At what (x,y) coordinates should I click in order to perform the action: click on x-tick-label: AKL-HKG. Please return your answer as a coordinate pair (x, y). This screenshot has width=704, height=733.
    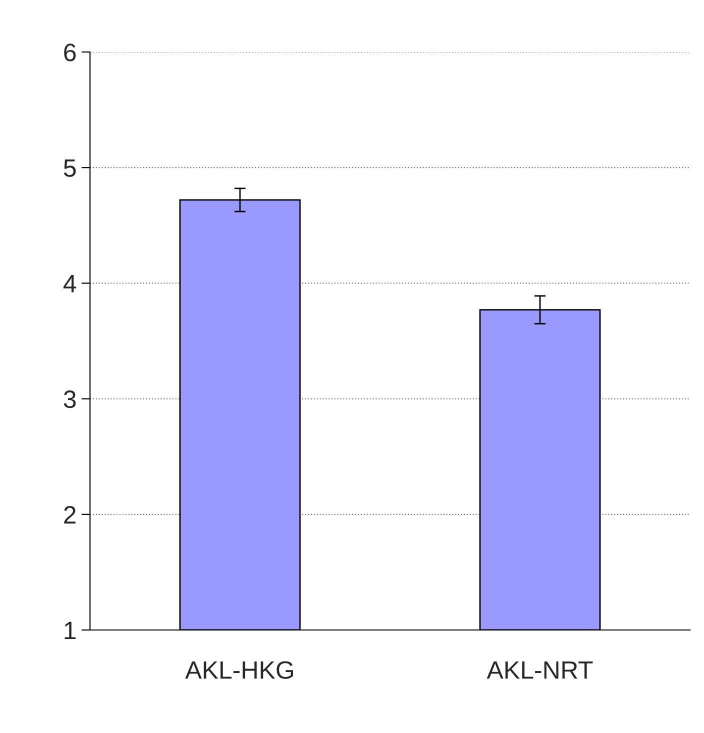
    Looking at the image, I should click on (239, 670).